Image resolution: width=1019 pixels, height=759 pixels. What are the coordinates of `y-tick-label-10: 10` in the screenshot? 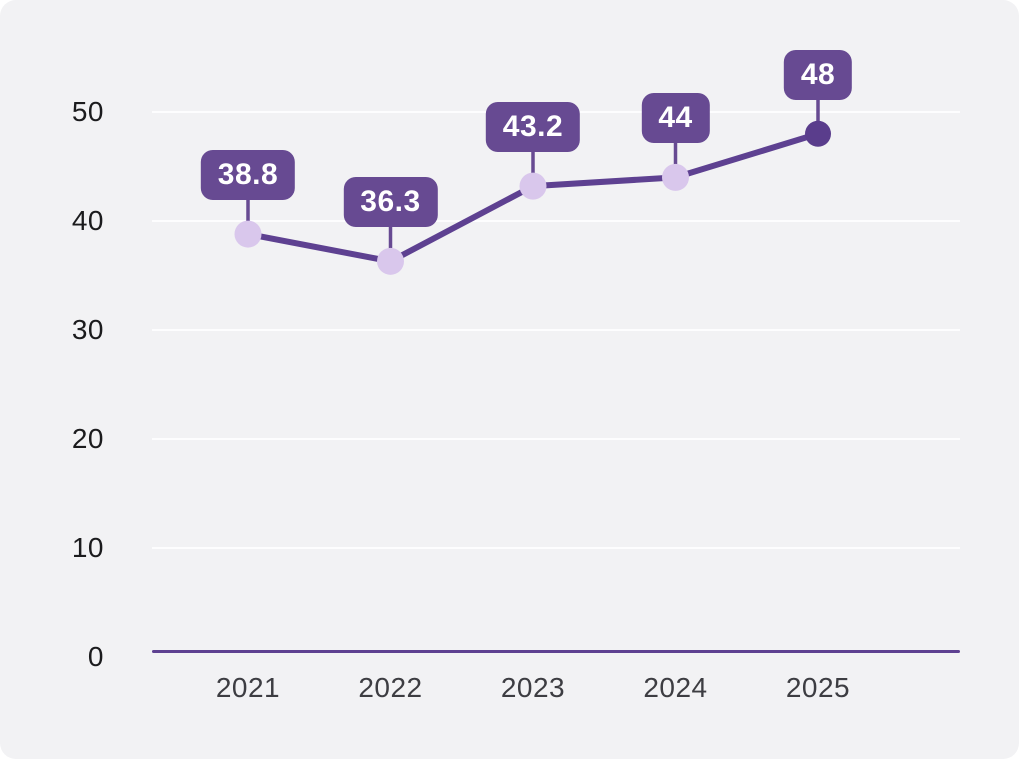 It's located at (87, 547).